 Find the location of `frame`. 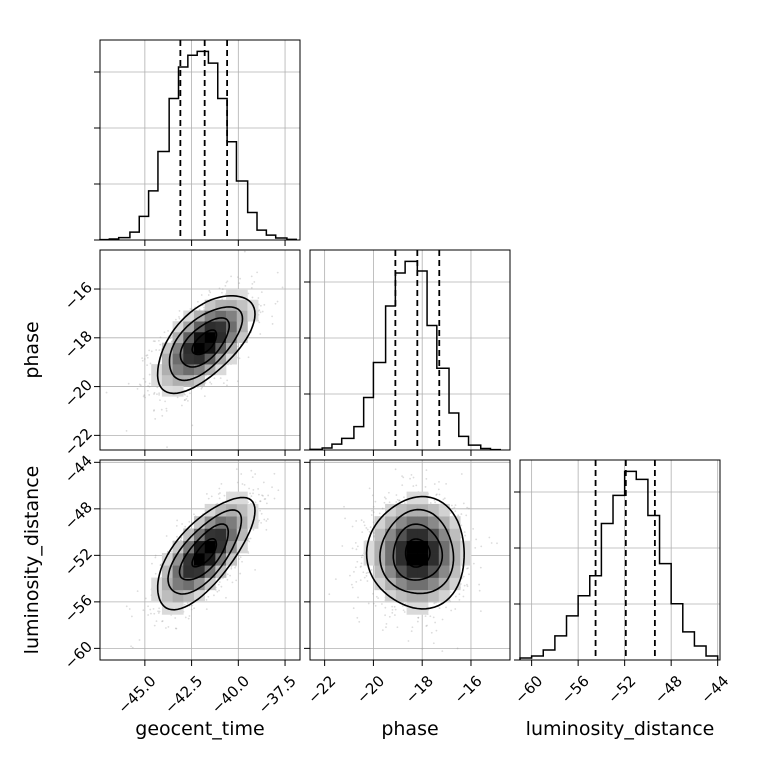

frame is located at coordinates (410, 560).